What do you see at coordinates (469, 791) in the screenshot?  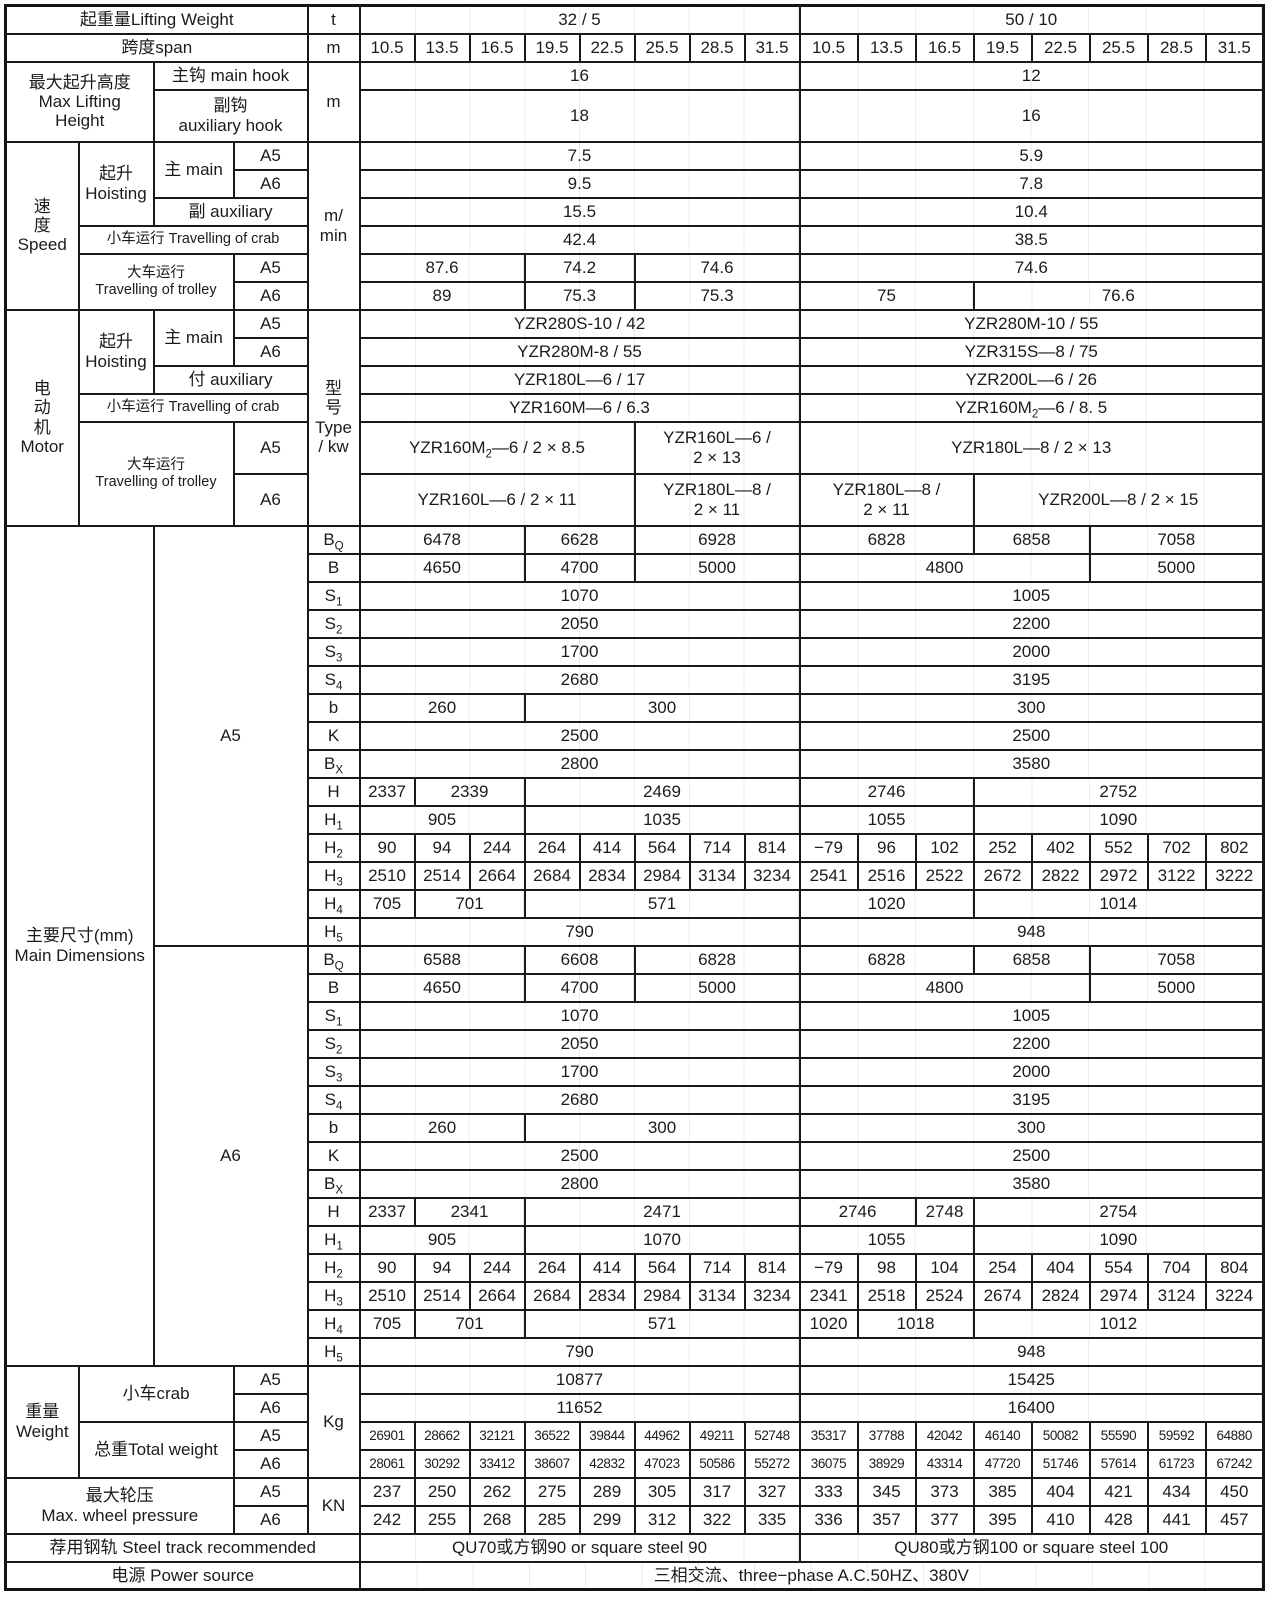 I see `value-cell: 2339` at bounding box center [469, 791].